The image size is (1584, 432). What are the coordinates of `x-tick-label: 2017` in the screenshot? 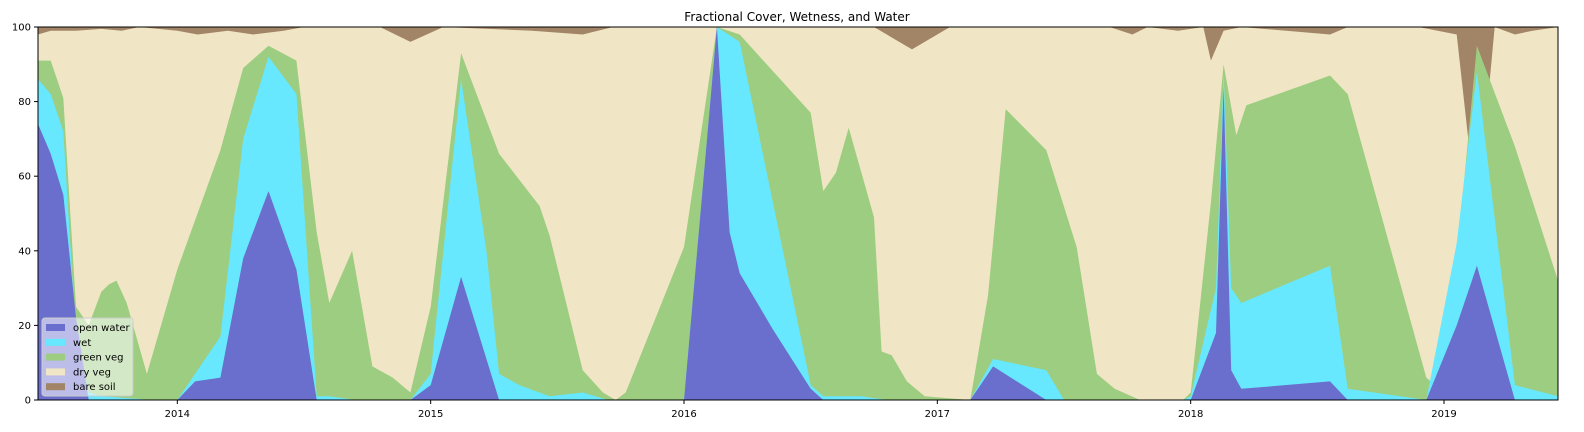 It's located at (937, 414).